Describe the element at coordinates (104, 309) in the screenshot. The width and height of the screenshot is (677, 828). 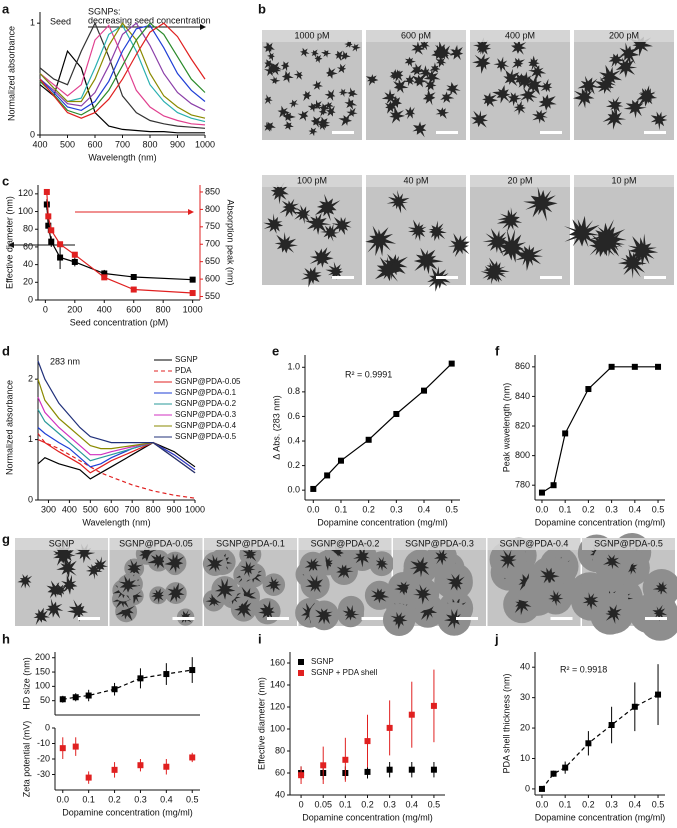
I see `x-tick-label: 400` at that location.